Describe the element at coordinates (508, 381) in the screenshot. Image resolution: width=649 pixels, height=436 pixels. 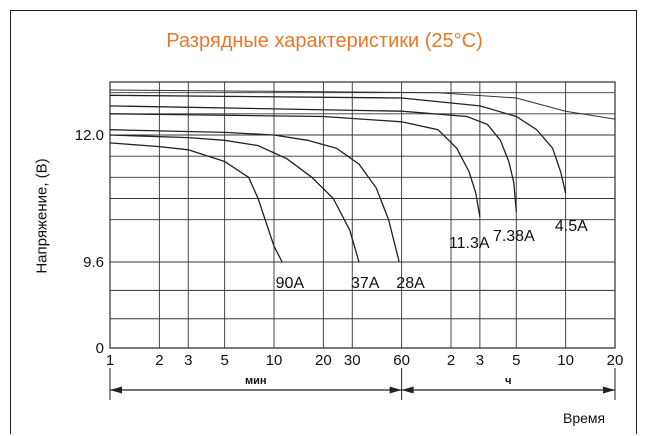
I see `range-label: ч` at that location.